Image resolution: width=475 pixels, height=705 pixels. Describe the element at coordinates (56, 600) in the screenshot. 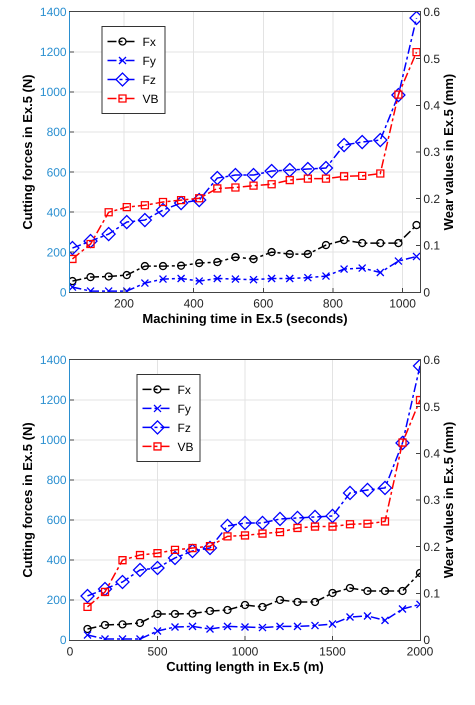

I see `y-tick-label: 200` at that location.